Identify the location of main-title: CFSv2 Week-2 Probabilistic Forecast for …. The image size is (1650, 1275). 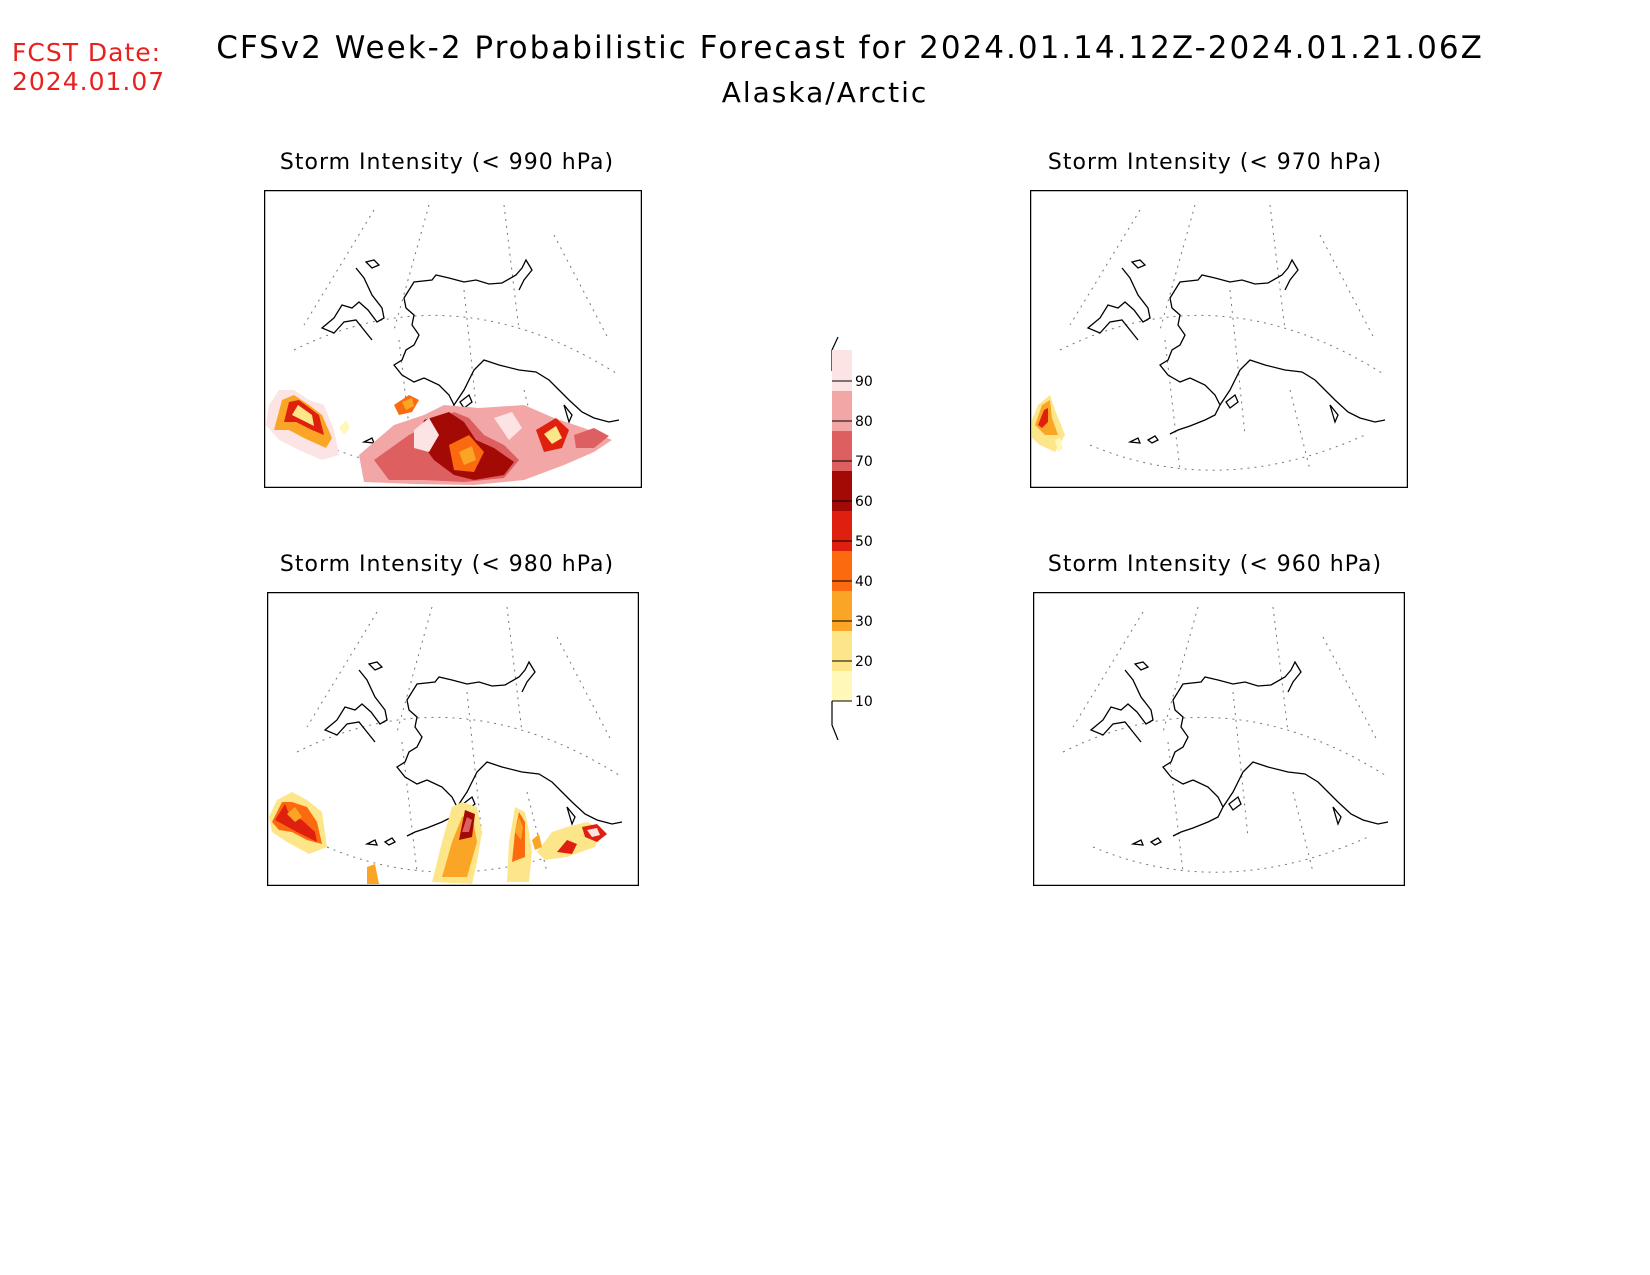
(850, 48).